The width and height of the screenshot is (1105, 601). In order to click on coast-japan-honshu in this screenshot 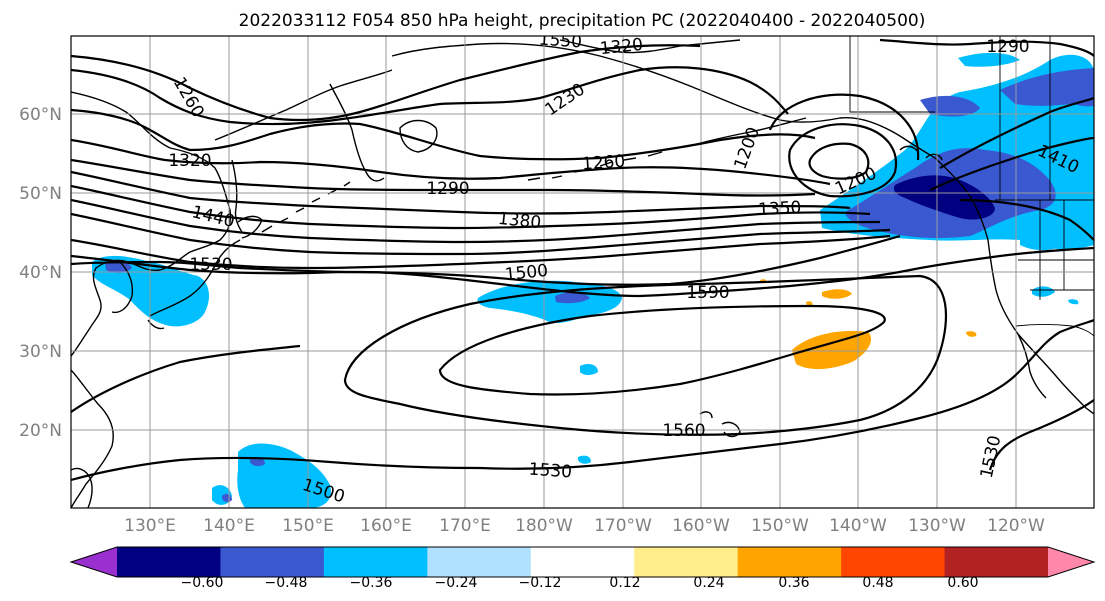, I will do `click(195, 278)`.